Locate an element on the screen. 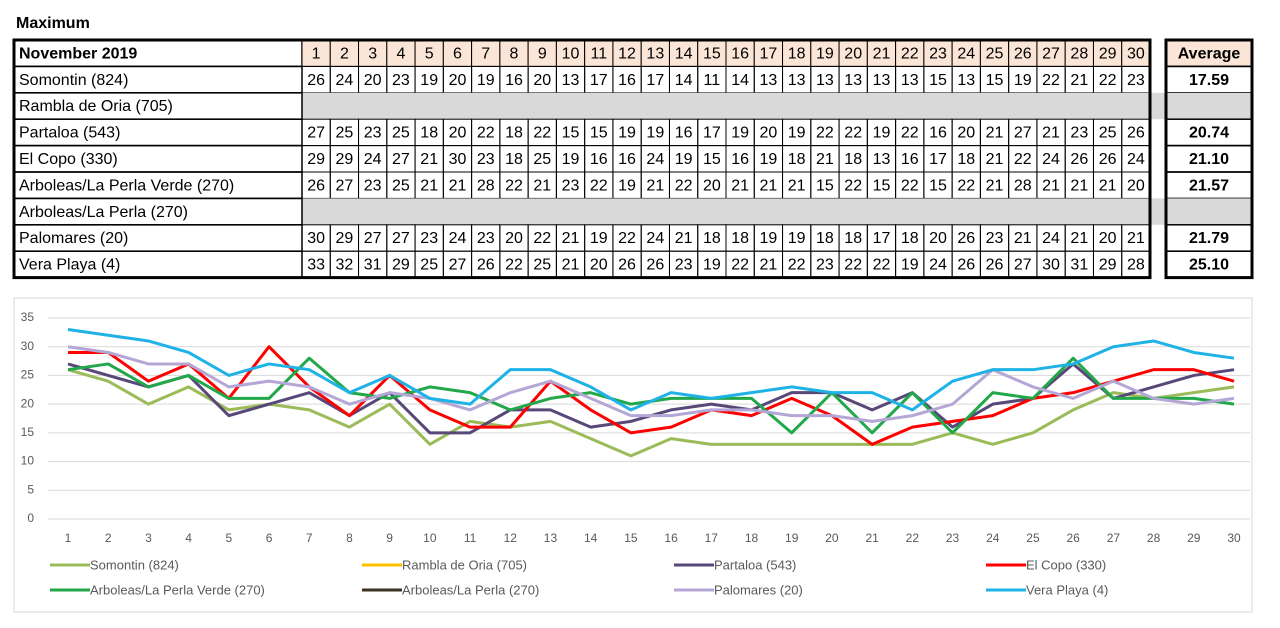 This screenshot has height=628, width=1280. row-label: Vera Playa (4) is located at coordinates (69, 265).